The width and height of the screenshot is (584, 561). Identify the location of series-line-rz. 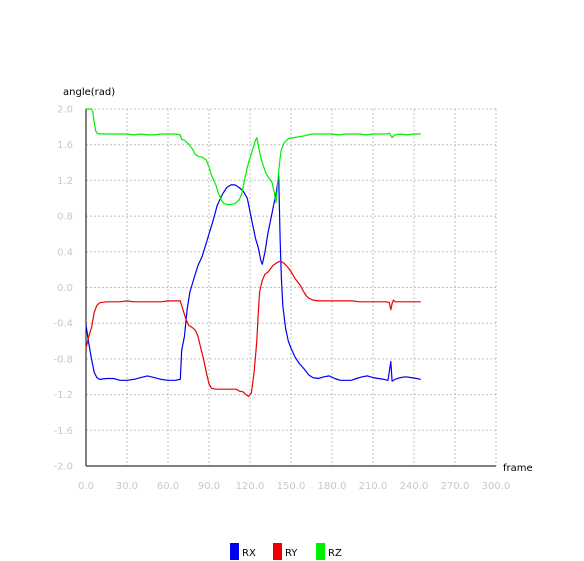
(253, 157).